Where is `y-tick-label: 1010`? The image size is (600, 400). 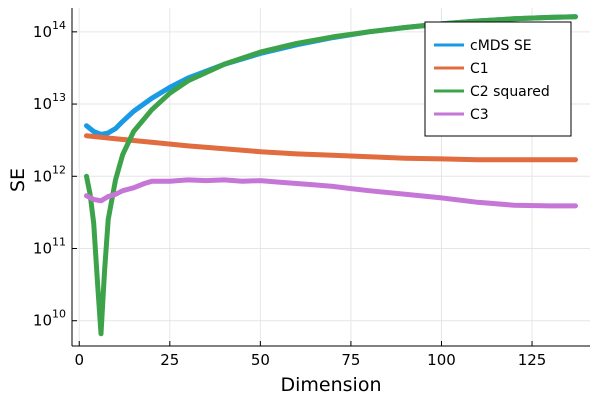 y-tick-label: 1010 is located at coordinates (49, 319).